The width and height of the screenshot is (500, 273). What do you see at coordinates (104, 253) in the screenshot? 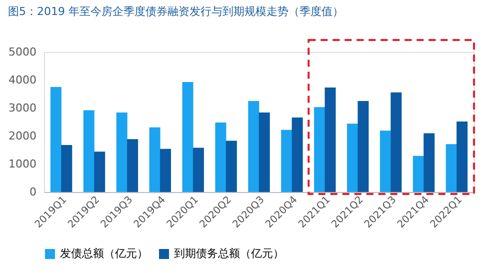
I see `legend-label: 发债总额（亿元）` at bounding box center [104, 253].